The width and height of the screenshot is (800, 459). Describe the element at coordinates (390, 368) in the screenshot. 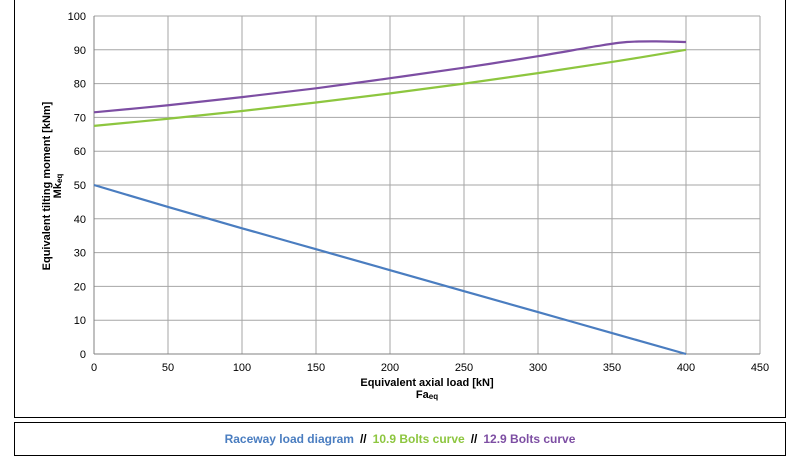

I see `x-tick-label: 200` at that location.